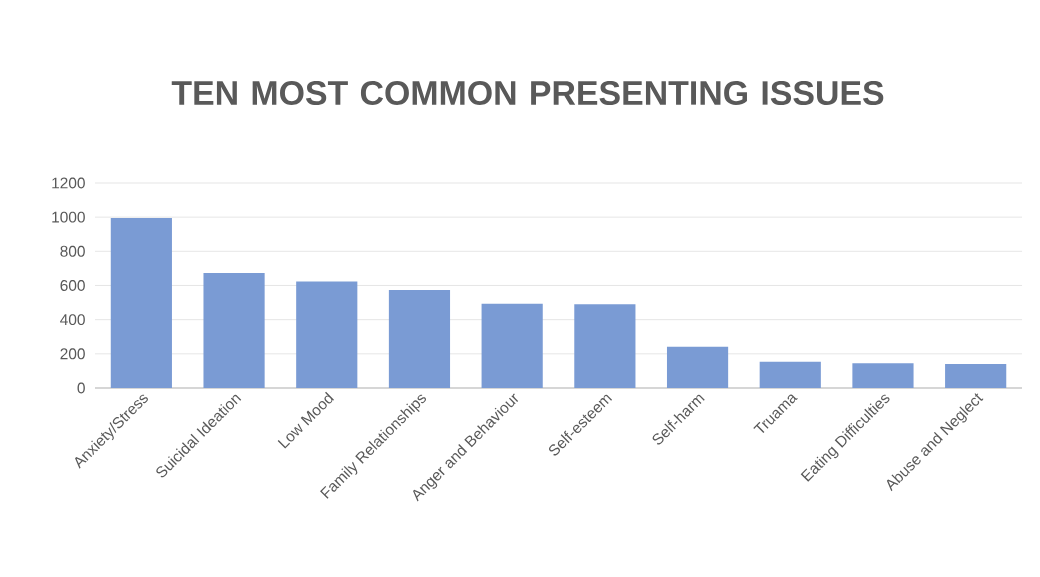 Image resolution: width=1040 pixels, height=577 pixels. Describe the element at coordinates (72, 285) in the screenshot. I see `y-tick-label: 600` at that location.